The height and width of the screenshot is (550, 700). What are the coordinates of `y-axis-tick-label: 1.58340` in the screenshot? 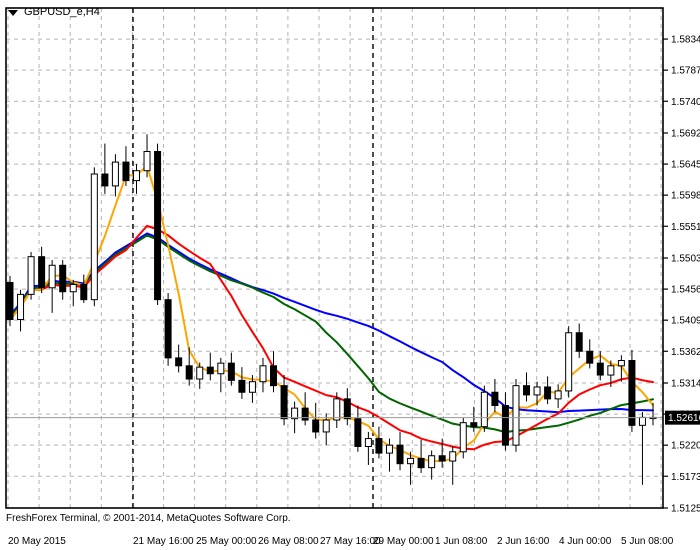 It's located at (685, 40).